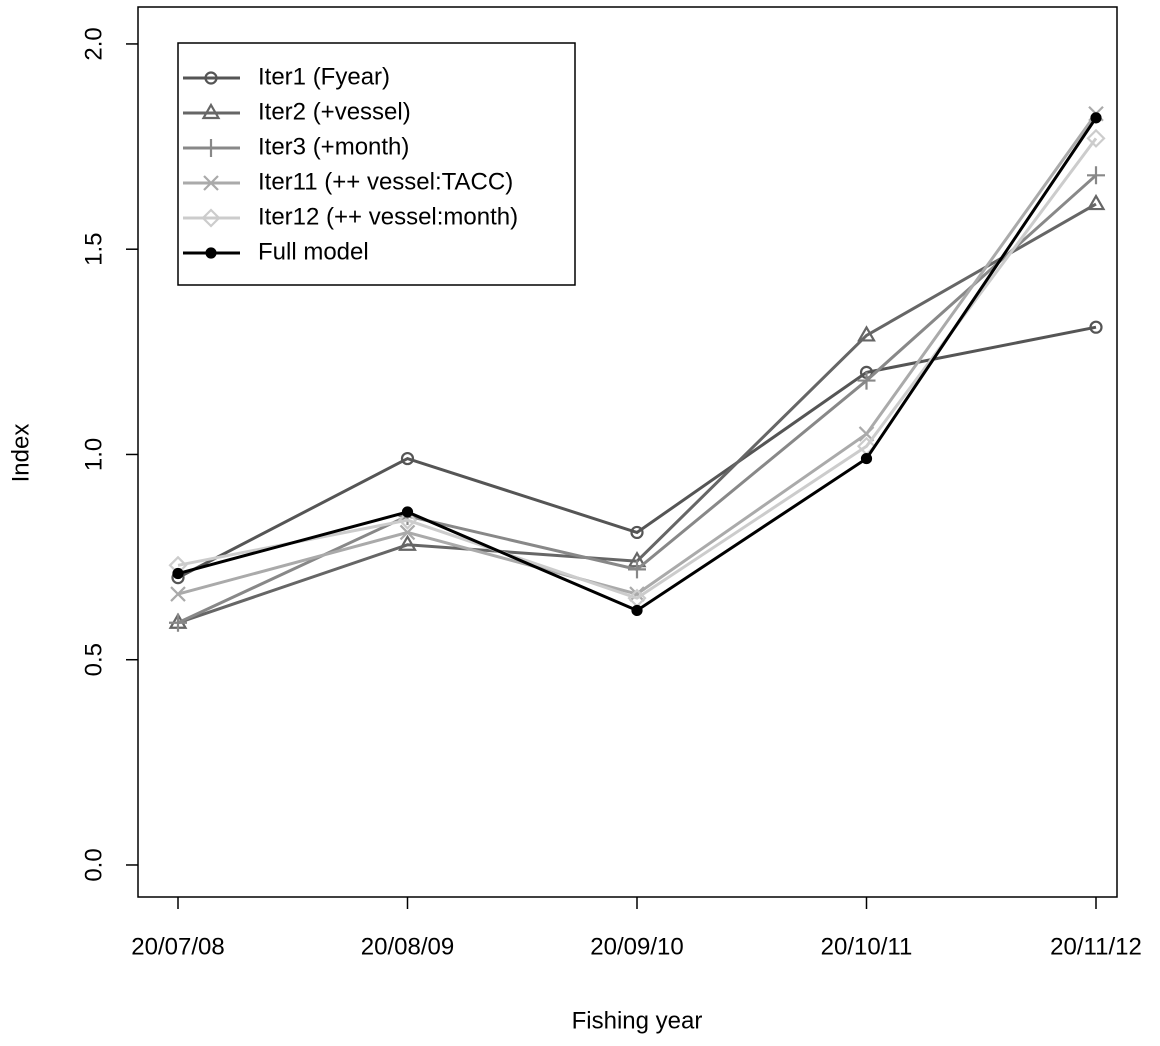 This screenshot has height=1046, width=1160. What do you see at coordinates (177, 946) in the screenshot?
I see `x-tick-label: 20/07/08` at bounding box center [177, 946].